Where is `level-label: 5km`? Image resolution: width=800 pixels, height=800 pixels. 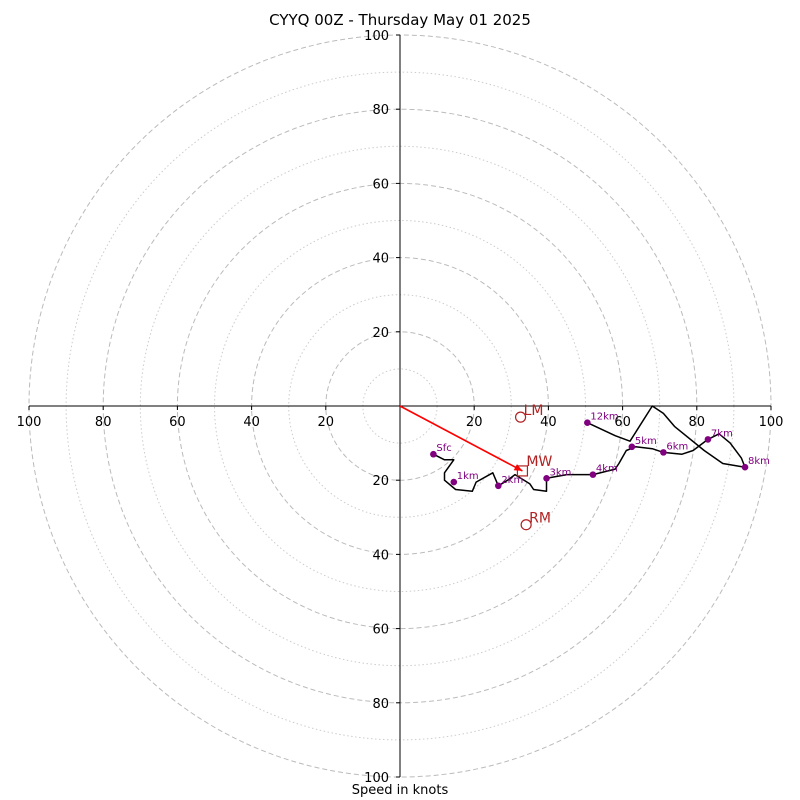 level-label: 5km is located at coordinates (646, 441).